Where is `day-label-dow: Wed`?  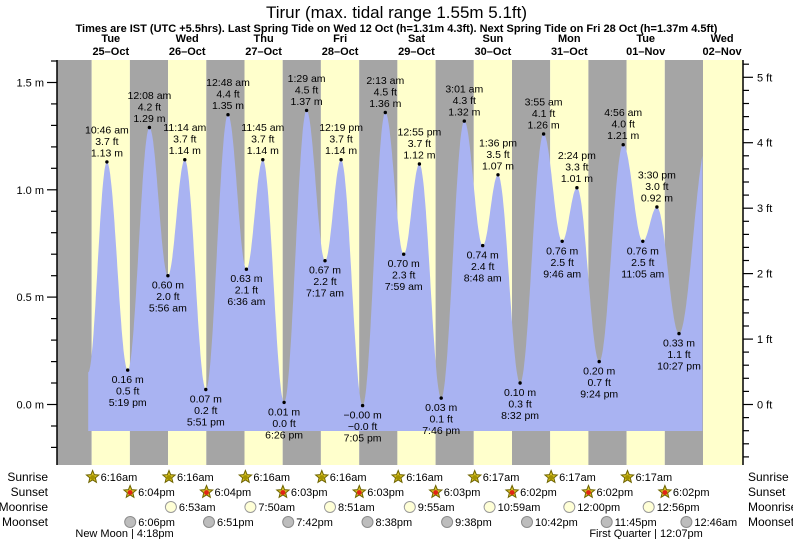 day-label-dow: Wed is located at coordinates (187, 39).